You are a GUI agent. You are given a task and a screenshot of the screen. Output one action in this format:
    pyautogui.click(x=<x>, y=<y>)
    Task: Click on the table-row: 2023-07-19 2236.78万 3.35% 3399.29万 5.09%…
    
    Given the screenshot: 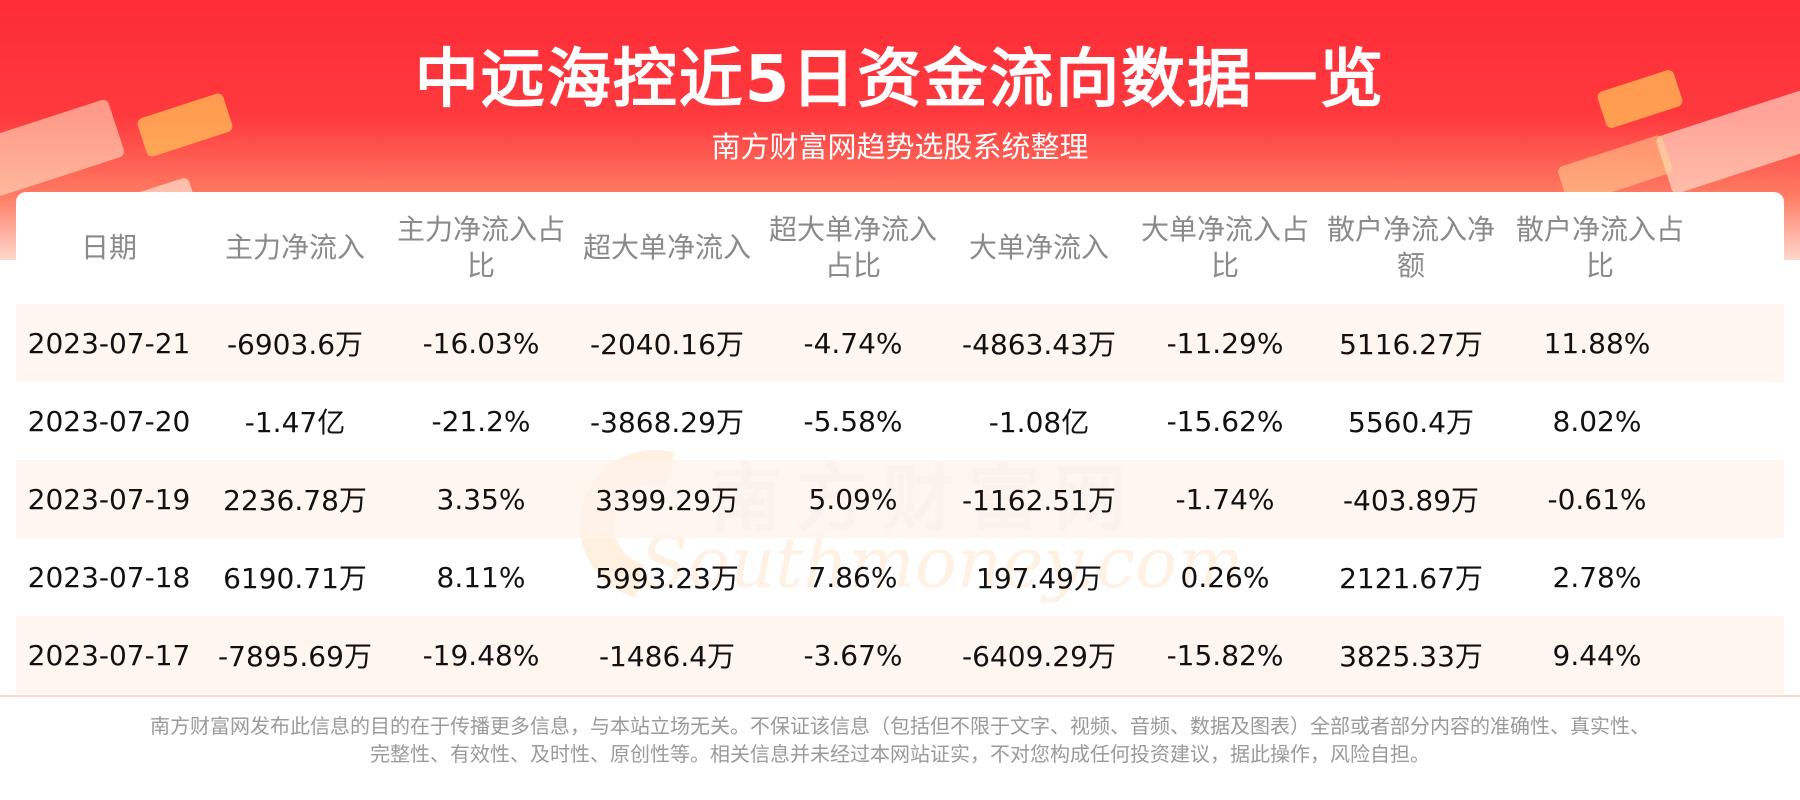 What is the action you would take?
    pyautogui.click(x=900, y=499)
    